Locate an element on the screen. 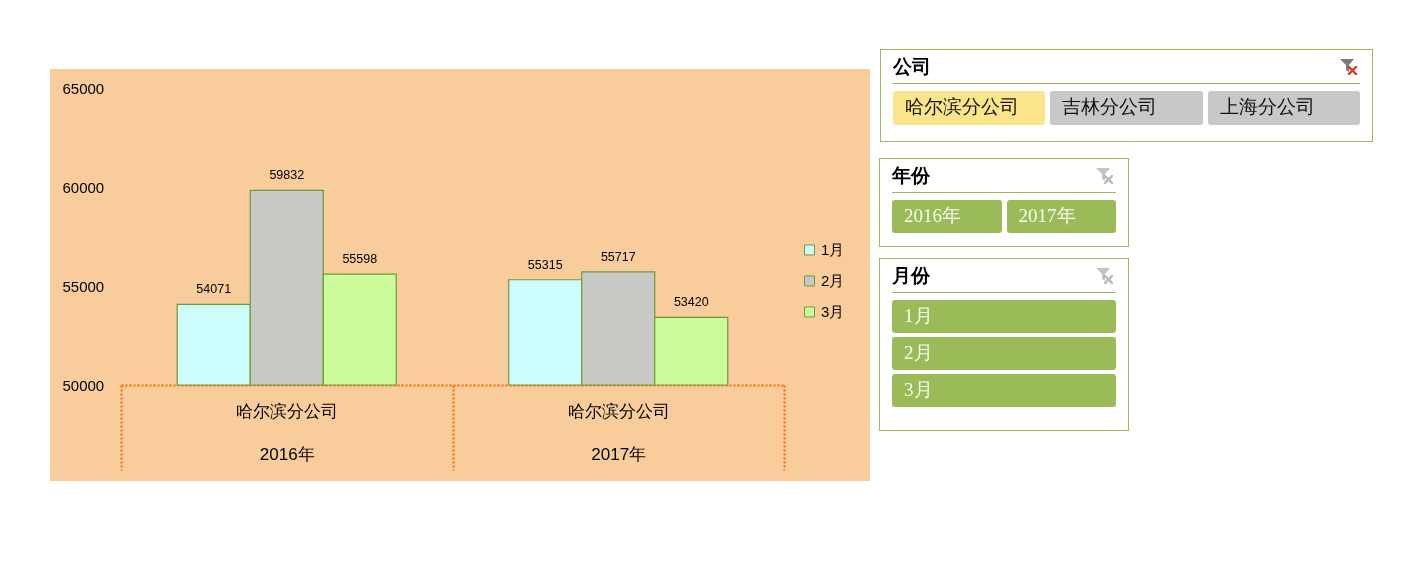  data-label: 53420 is located at coordinates (691, 302).